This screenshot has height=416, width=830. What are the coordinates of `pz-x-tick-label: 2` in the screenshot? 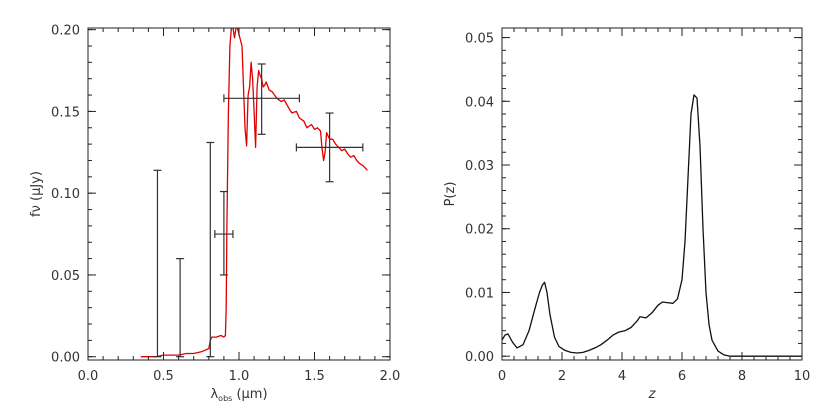 It's located at (562, 376).